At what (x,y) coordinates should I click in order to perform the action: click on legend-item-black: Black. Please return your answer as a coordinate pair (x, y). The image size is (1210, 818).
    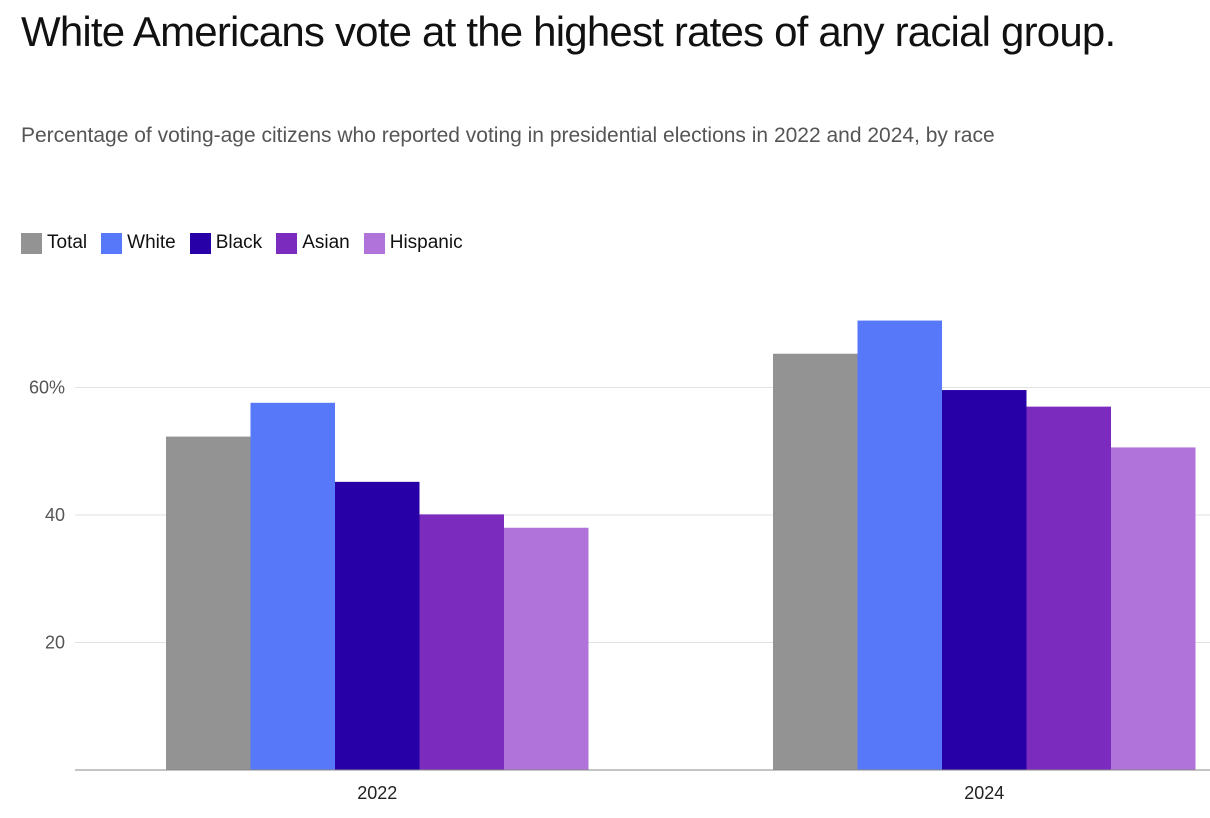
    Looking at the image, I should click on (226, 243).